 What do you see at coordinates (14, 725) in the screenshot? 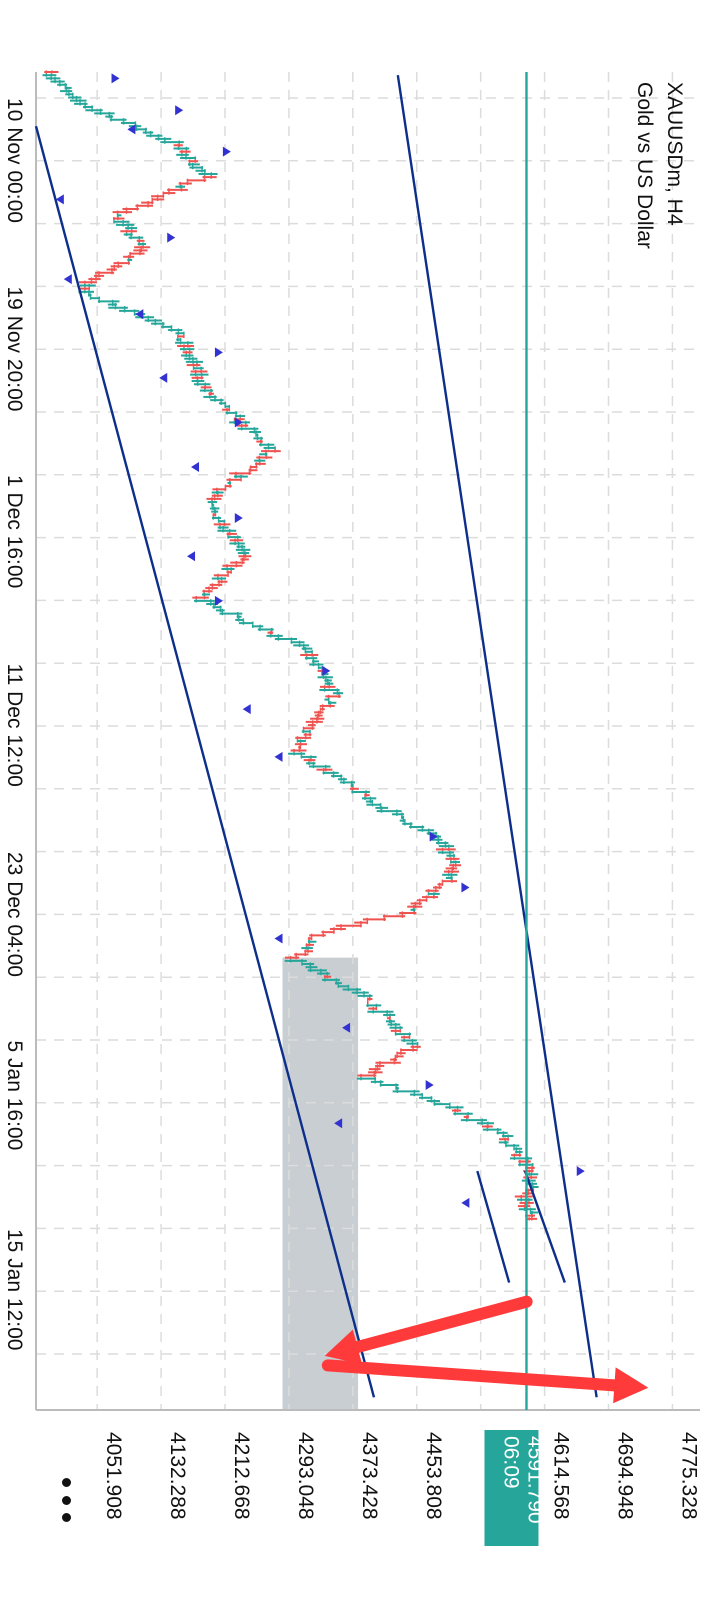
I see `time-tick-label: 11 Dec 12:00` at bounding box center [14, 725].